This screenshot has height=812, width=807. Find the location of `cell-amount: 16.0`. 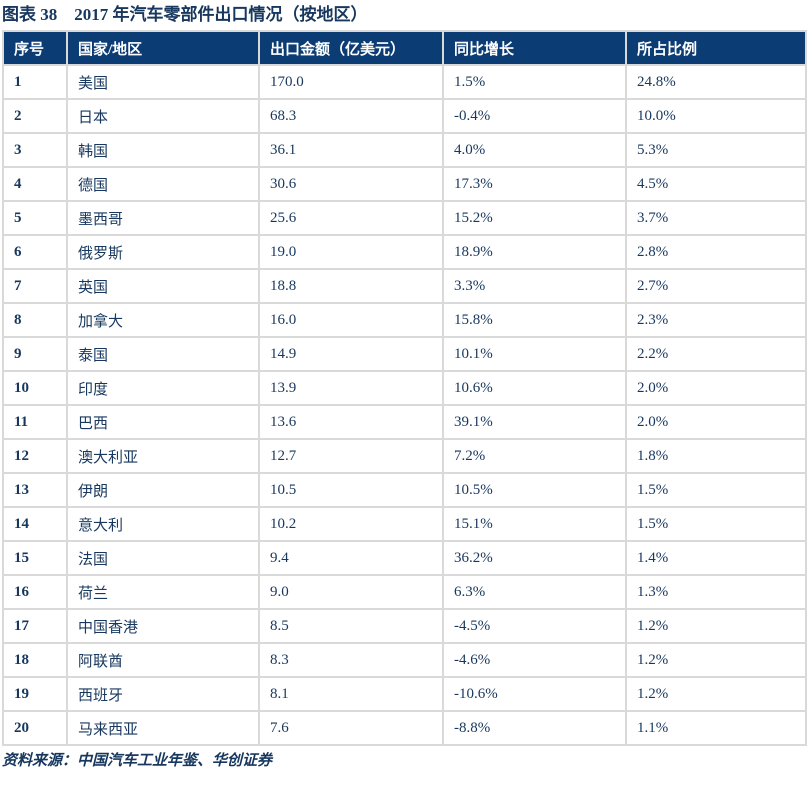

cell-amount: 16.0 is located at coordinates (351, 320).